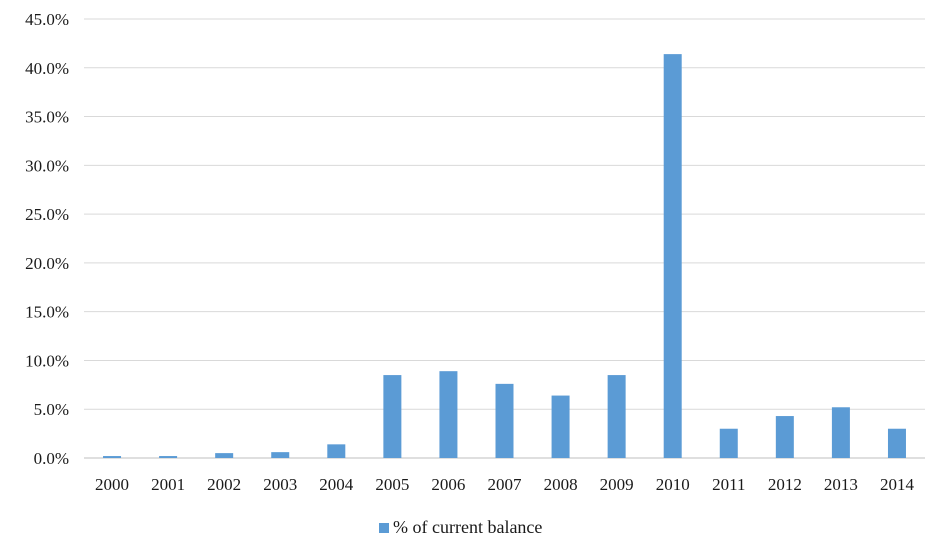 The width and height of the screenshot is (925, 542). What do you see at coordinates (47, 263) in the screenshot?
I see `y-tick-label: 20.0%` at bounding box center [47, 263].